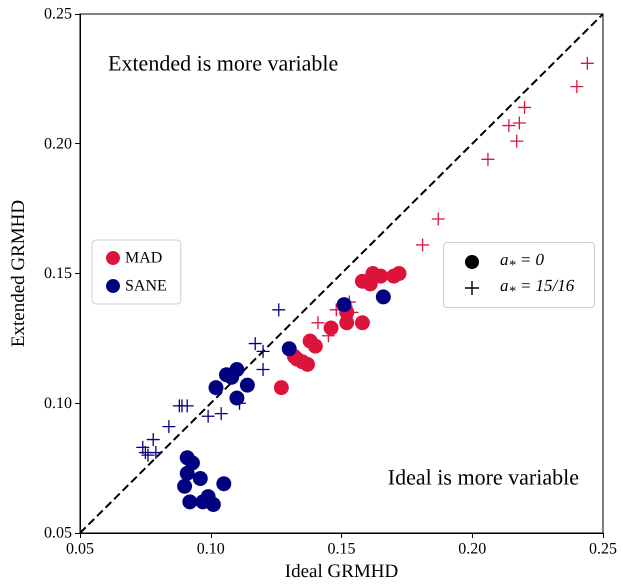 The height and width of the screenshot is (586, 623). Describe the element at coordinates (472, 549) in the screenshot. I see `x-tick-label: 0.20` at that location.